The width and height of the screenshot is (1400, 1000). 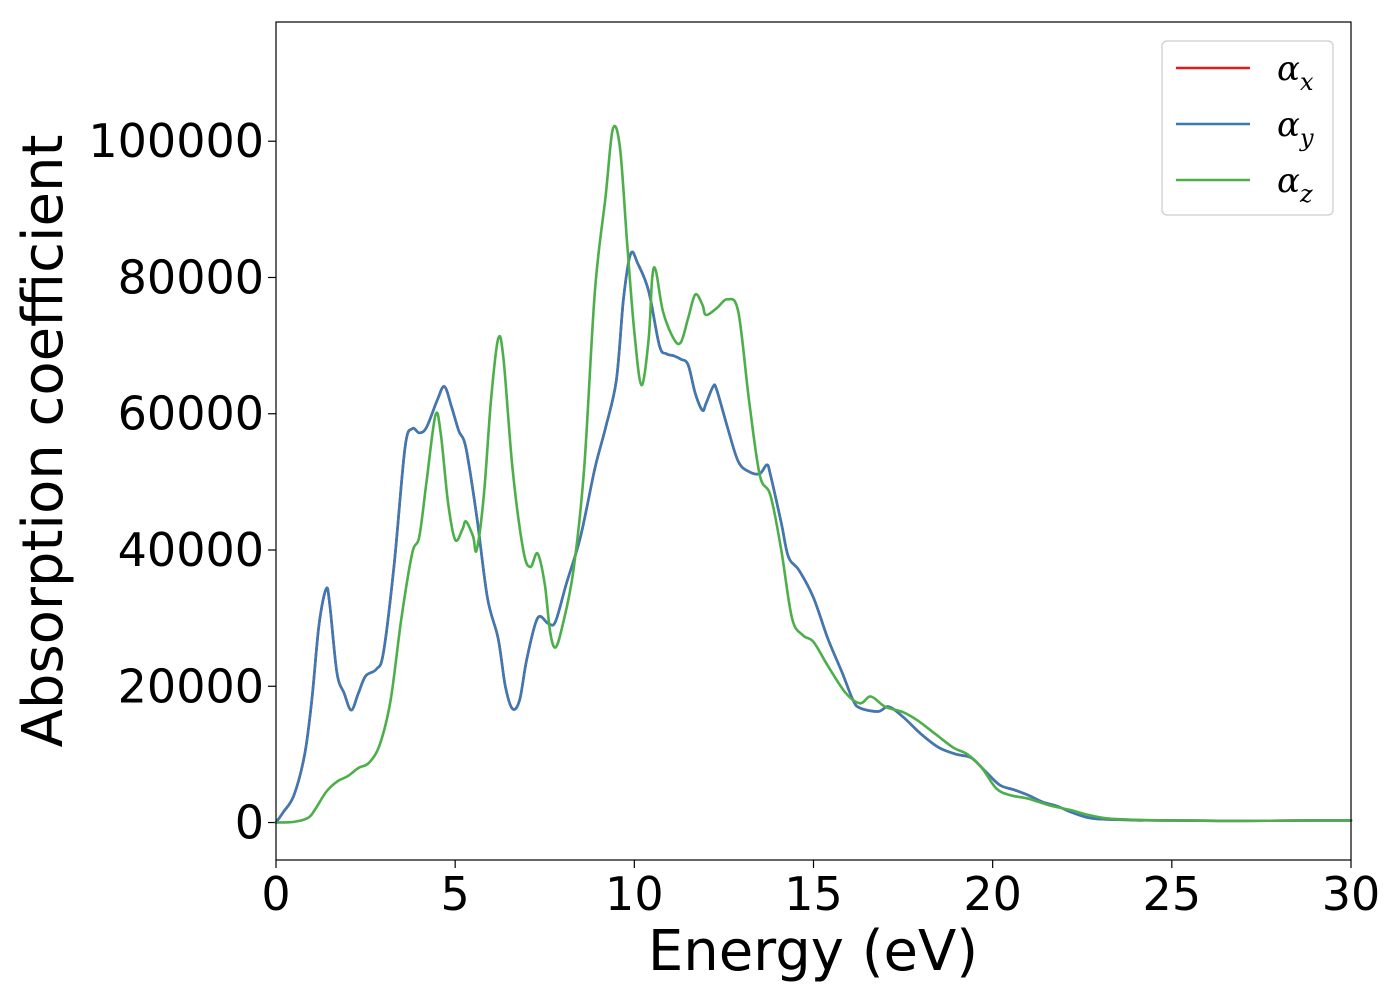 What do you see at coordinates (1295, 128) in the screenshot?
I see `legend-label-alpha-y: αy` at bounding box center [1295, 128].